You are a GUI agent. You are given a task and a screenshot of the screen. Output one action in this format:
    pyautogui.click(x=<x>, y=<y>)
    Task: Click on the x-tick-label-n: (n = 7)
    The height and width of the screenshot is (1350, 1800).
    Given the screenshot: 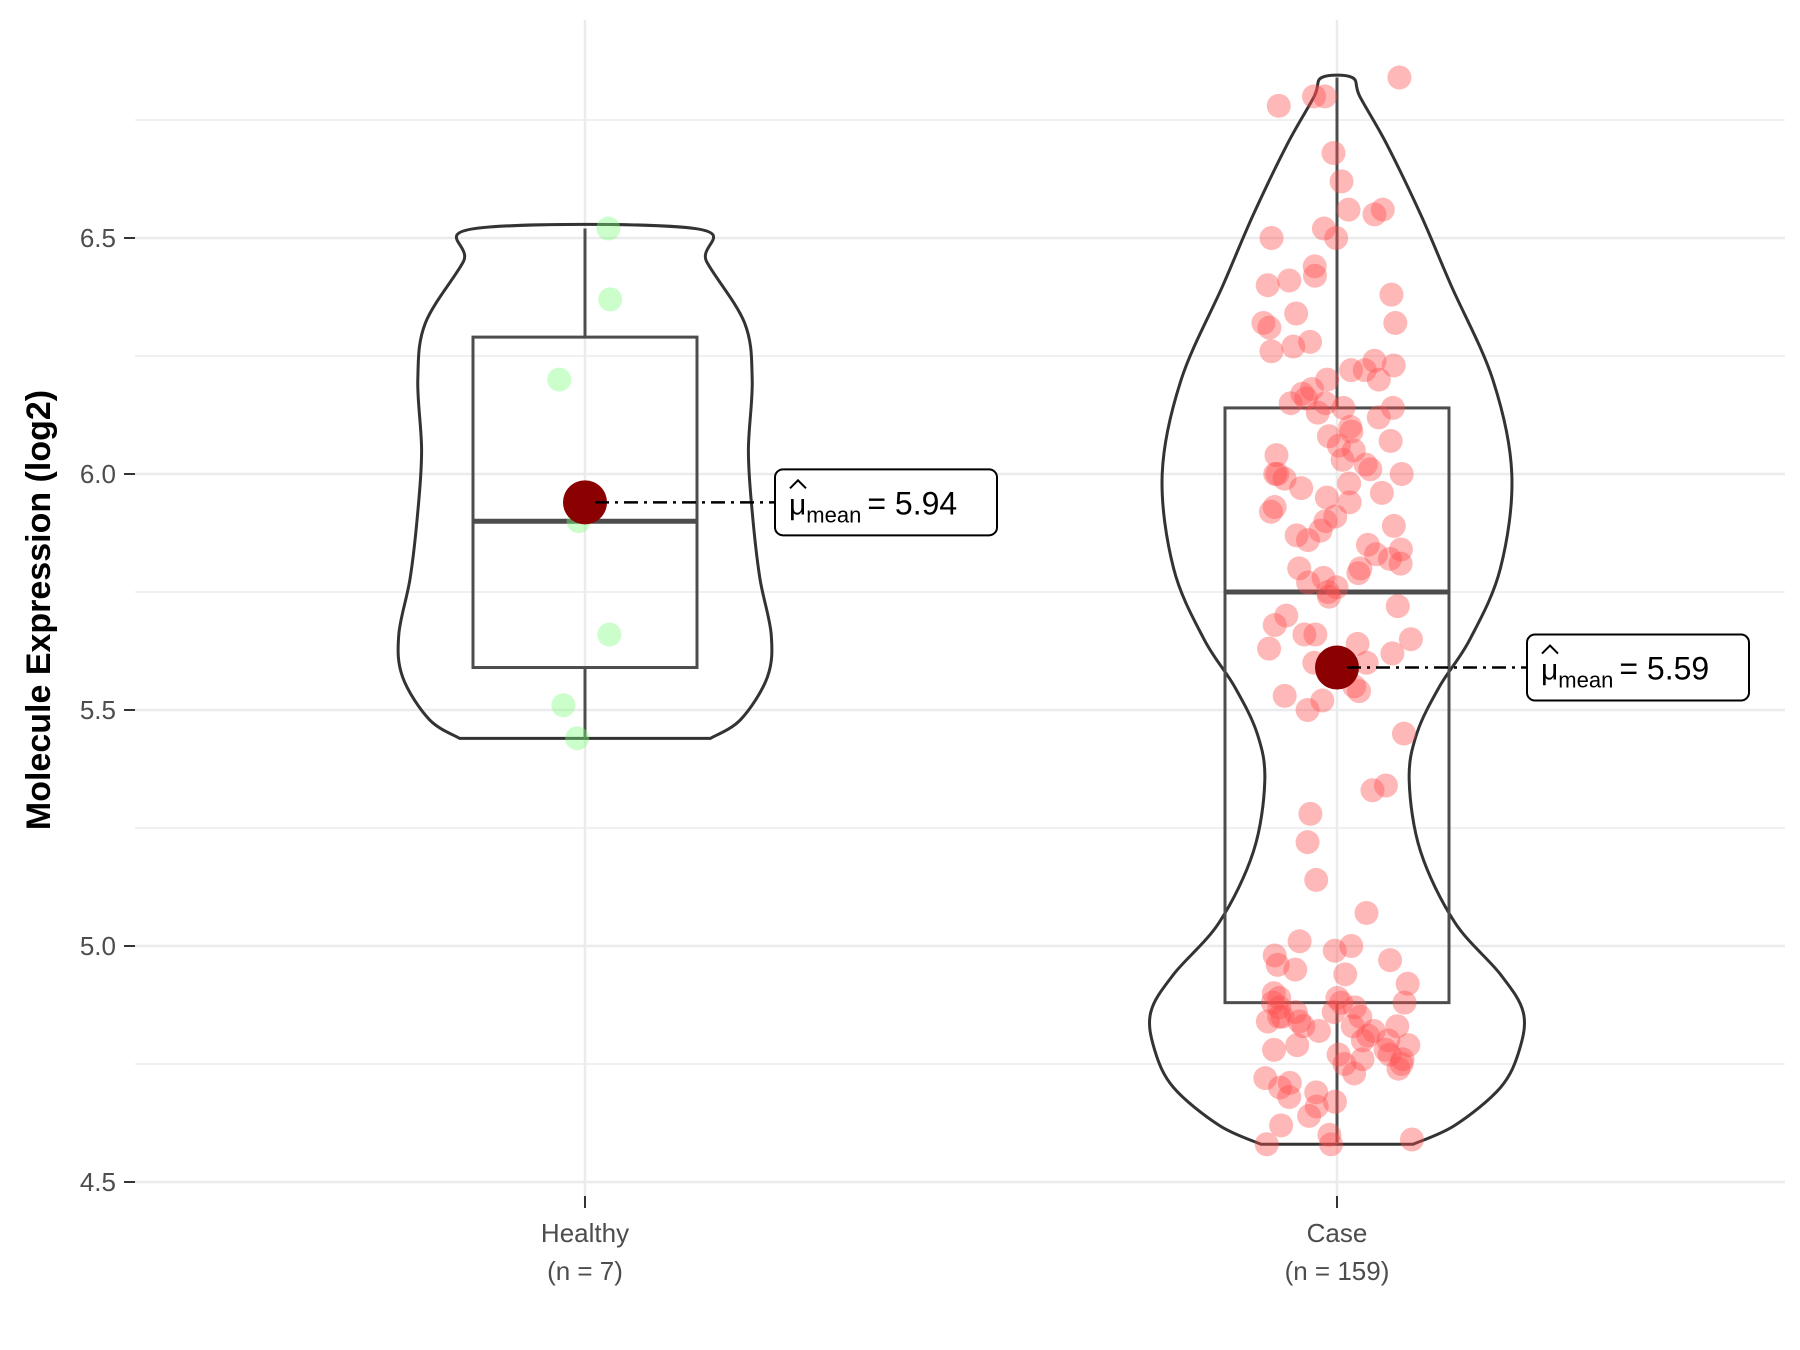 What is the action you would take?
    pyautogui.click(x=585, y=1271)
    